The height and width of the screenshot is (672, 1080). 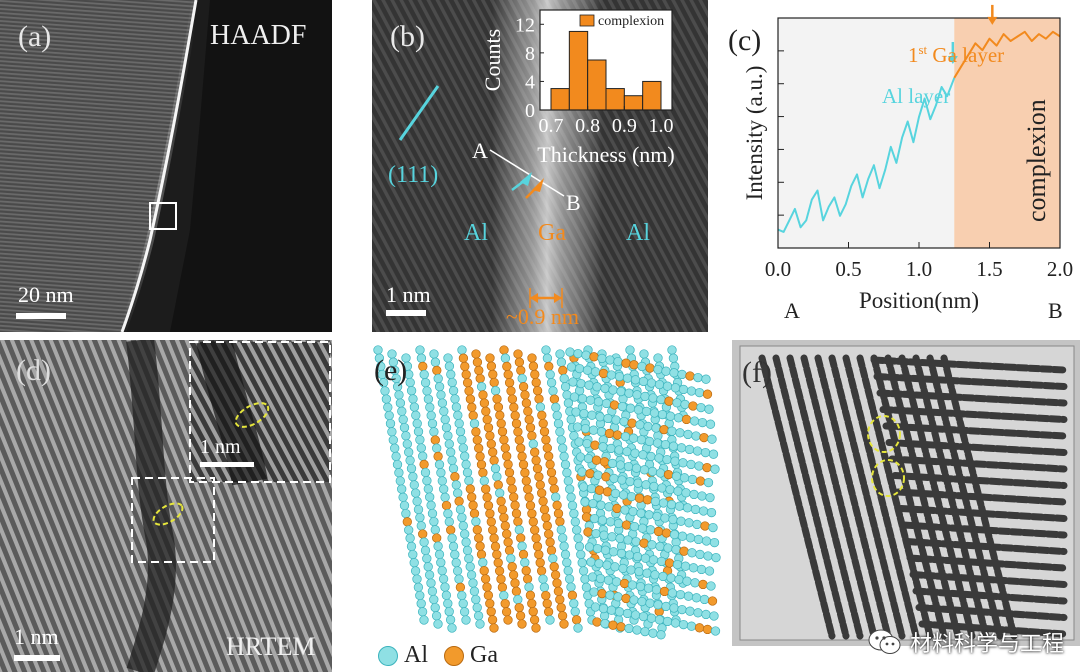 I want to click on scale-text-b: 1 nm, so click(x=408, y=294).